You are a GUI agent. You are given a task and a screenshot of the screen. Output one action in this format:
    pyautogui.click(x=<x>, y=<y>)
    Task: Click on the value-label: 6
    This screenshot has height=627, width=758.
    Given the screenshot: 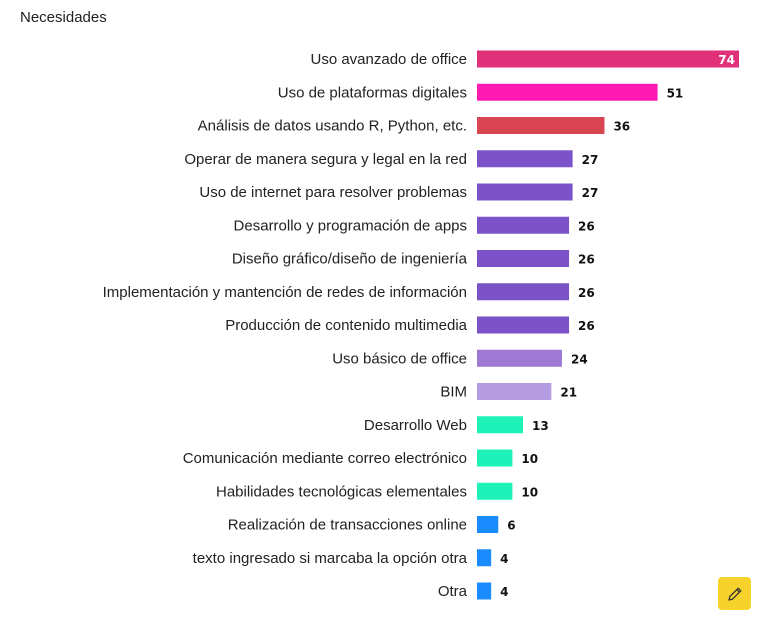 What is the action you would take?
    pyautogui.click(x=511, y=526)
    